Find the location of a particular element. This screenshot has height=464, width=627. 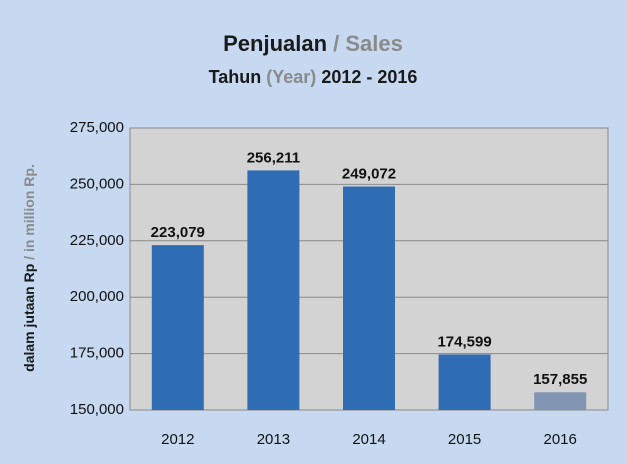

x-tick-label: 2014 is located at coordinates (368, 439).